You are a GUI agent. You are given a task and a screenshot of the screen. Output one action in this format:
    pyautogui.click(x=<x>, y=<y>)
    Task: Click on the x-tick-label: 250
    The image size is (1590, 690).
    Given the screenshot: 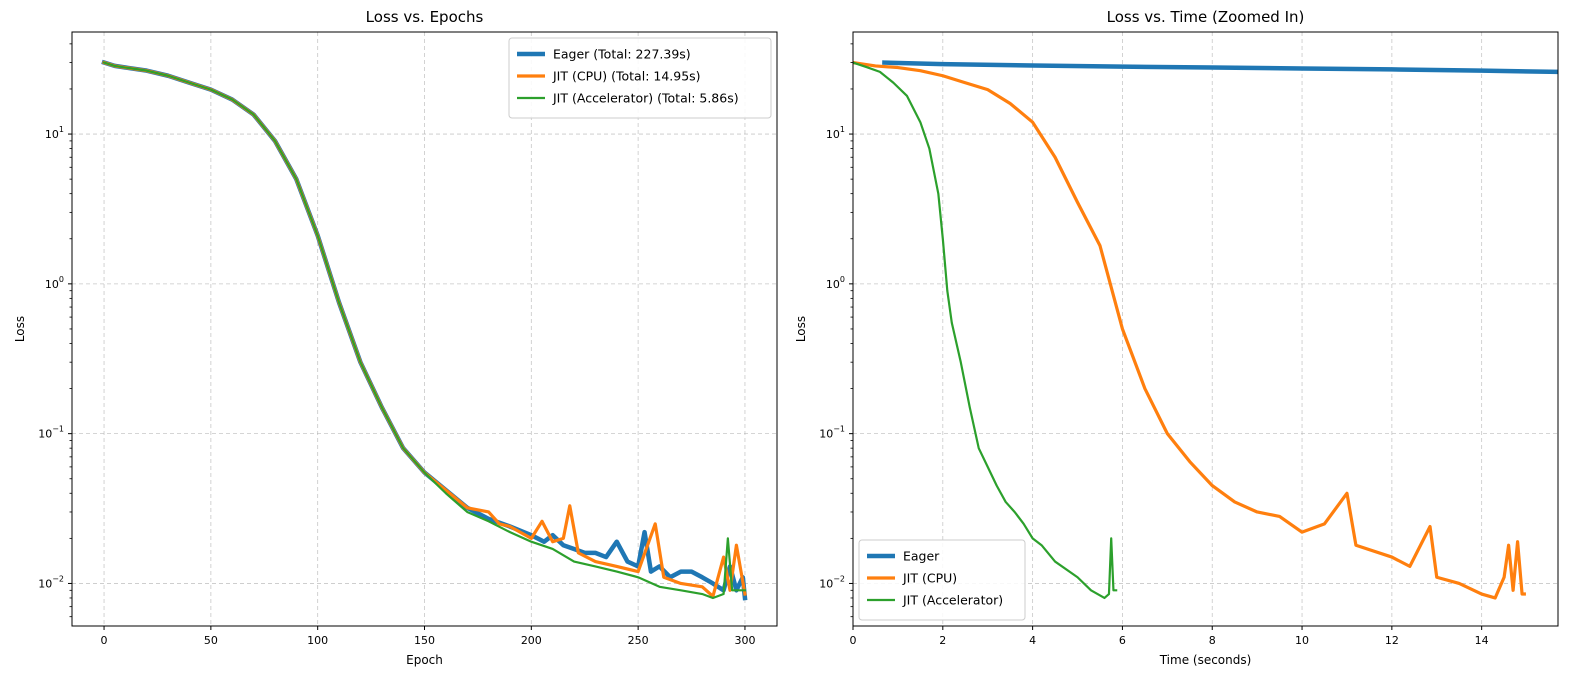 What is the action you would take?
    pyautogui.click(x=638, y=640)
    